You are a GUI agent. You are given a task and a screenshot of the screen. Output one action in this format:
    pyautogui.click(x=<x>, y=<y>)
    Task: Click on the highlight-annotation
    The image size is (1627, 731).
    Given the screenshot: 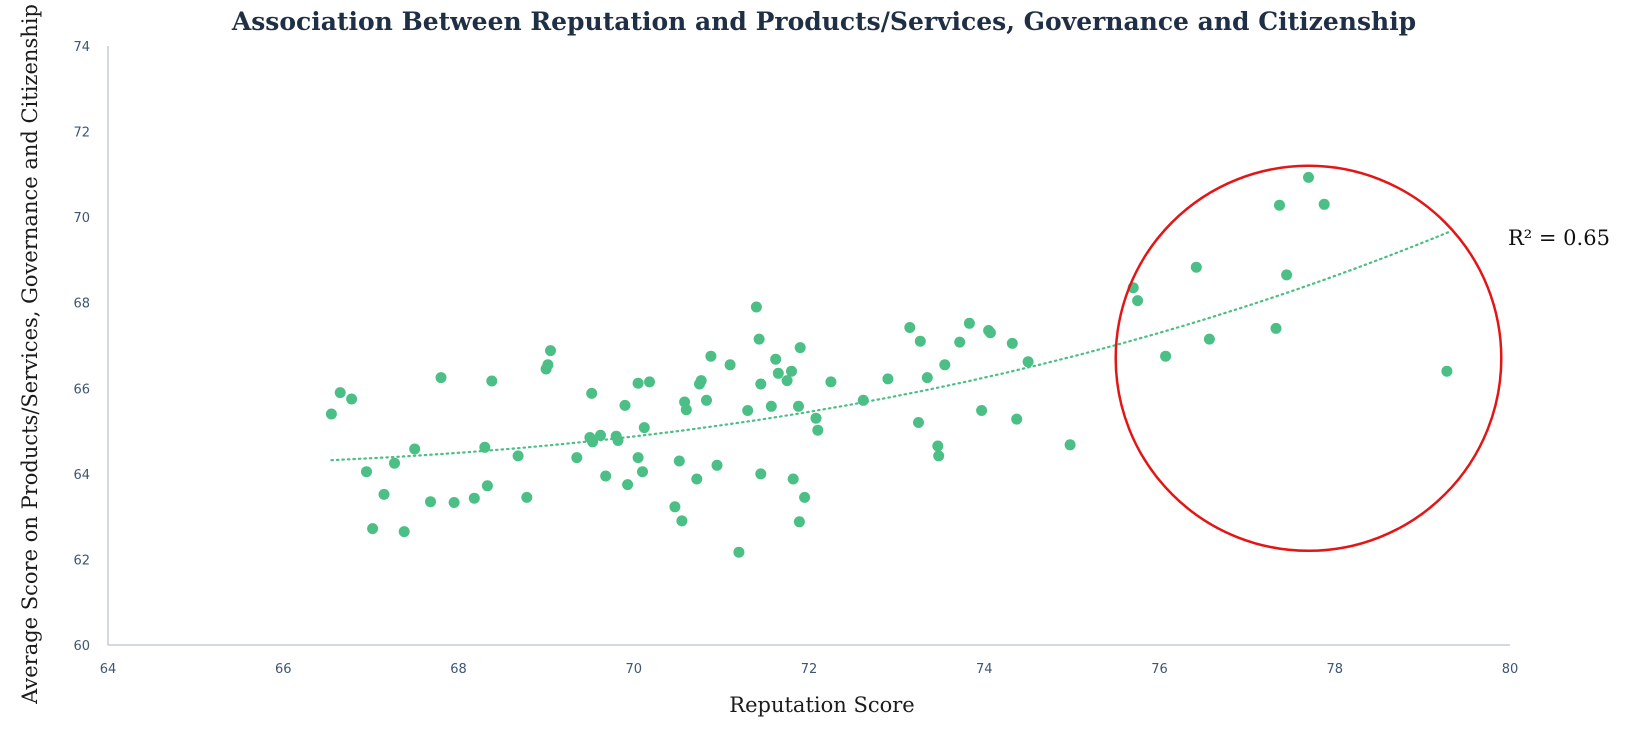 What is the action you would take?
    pyautogui.click(x=1308, y=358)
    